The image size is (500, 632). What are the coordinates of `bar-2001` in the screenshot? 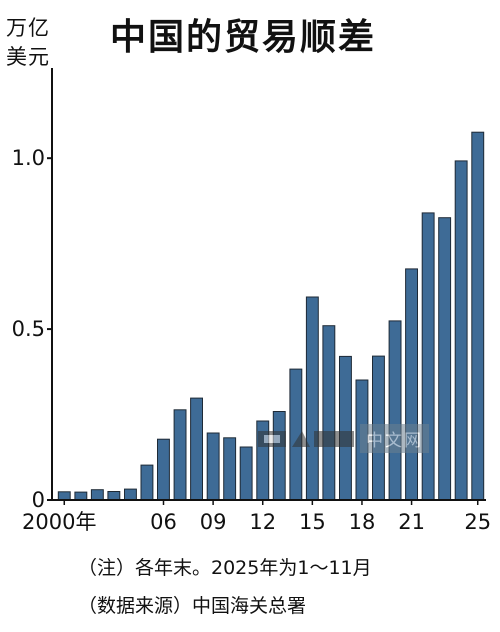 It's located at (81, 496).